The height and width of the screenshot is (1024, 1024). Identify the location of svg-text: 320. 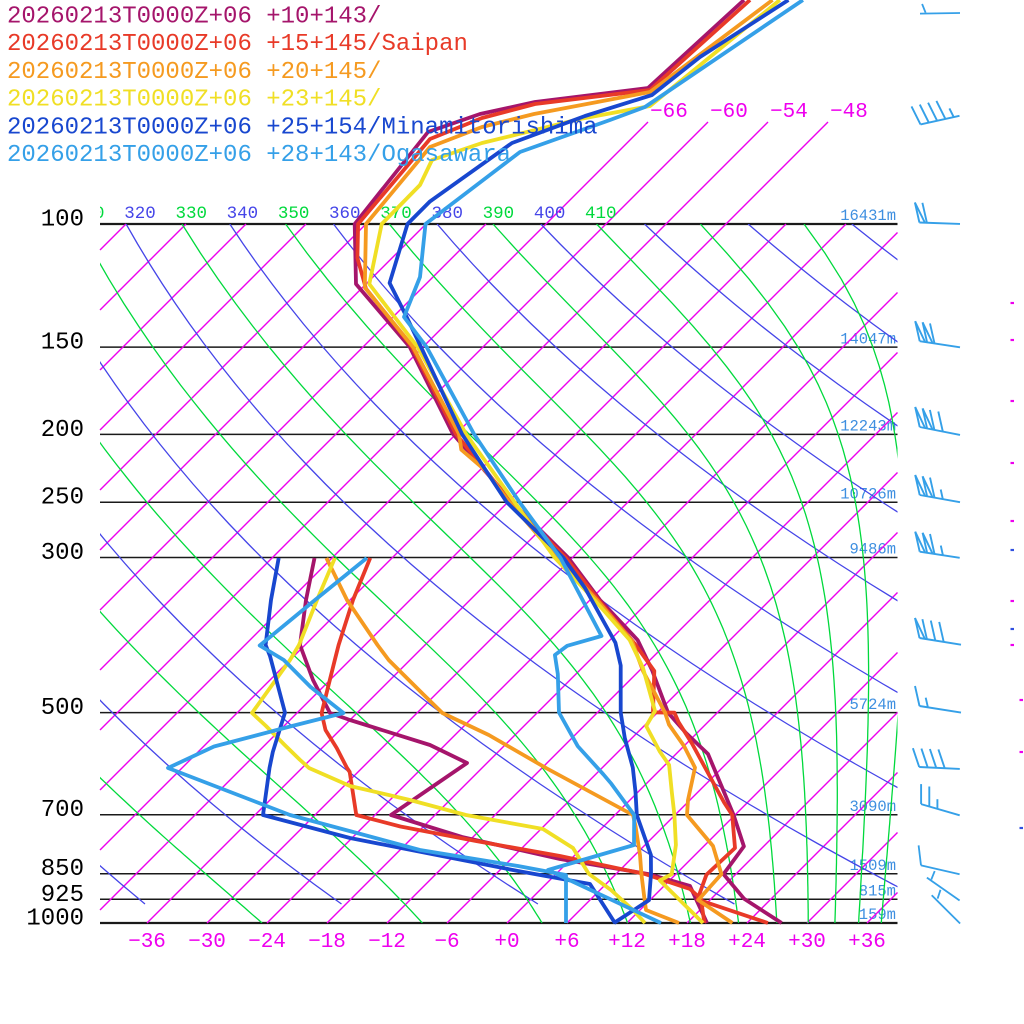
(140, 214).